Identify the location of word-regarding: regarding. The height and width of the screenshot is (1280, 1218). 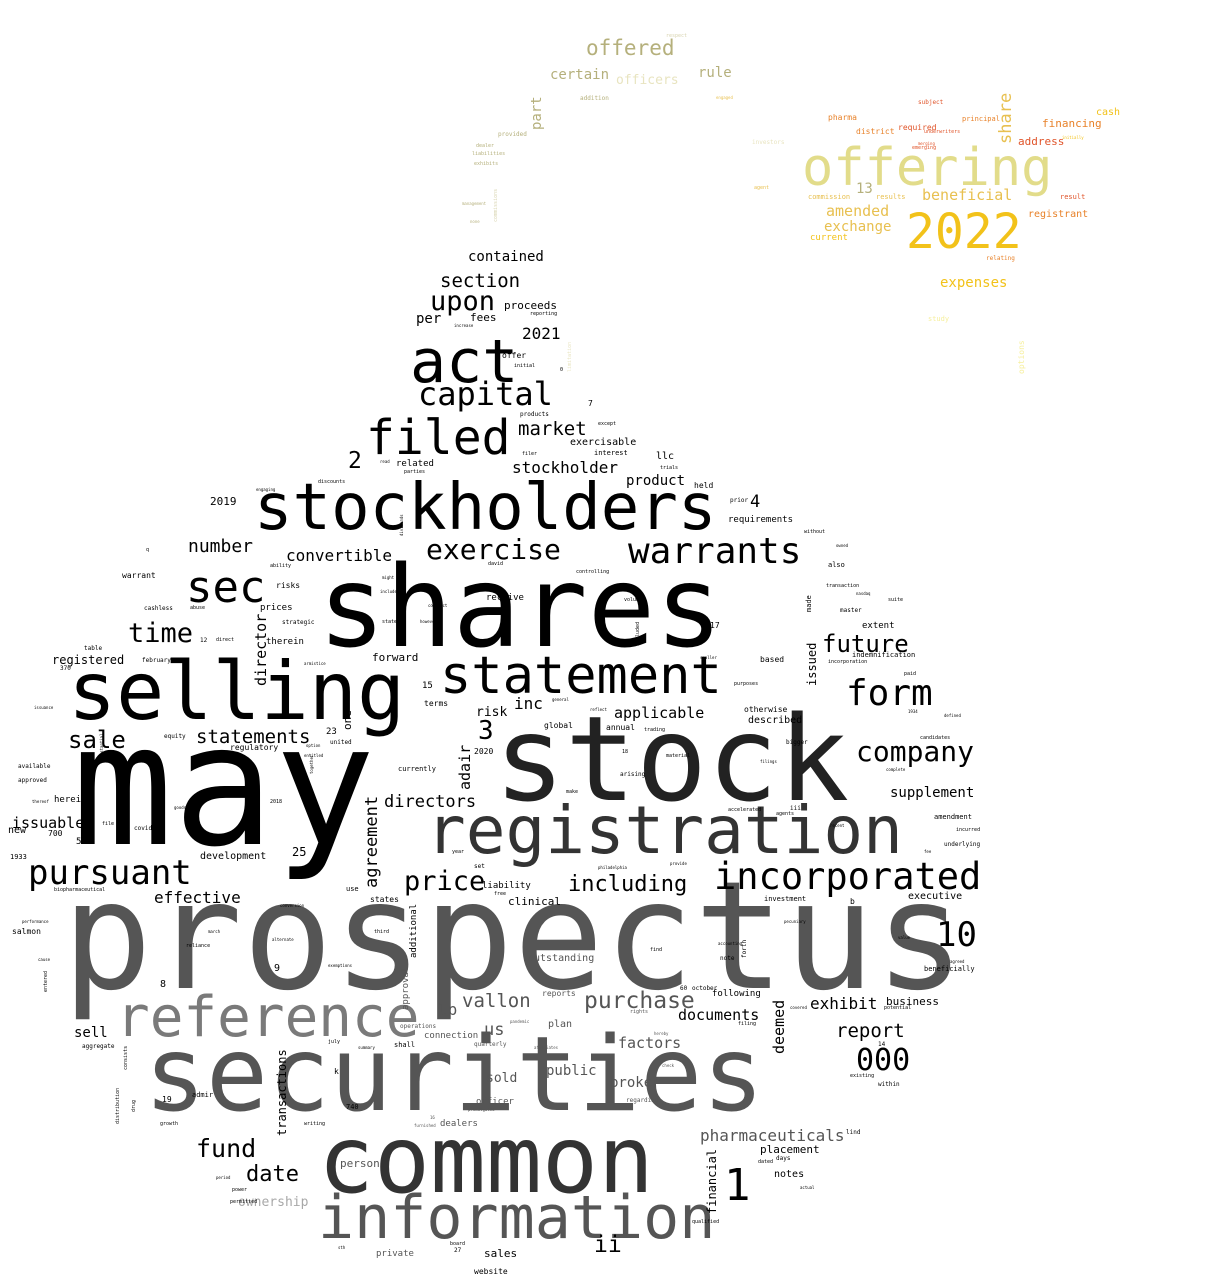
(642, 1100).